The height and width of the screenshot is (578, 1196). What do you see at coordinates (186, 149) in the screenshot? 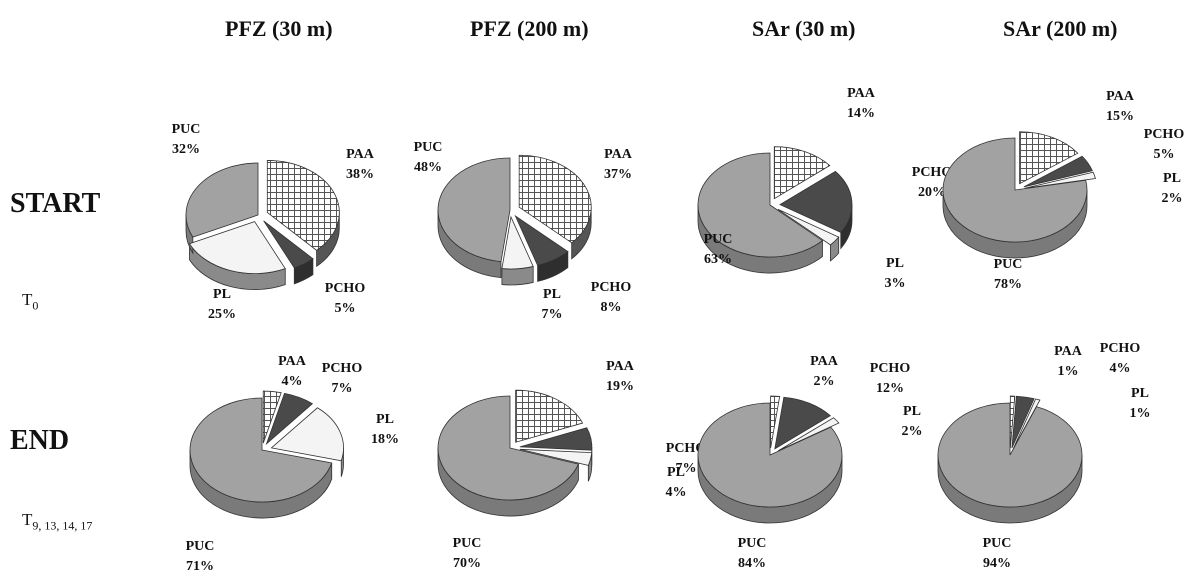
I see `slice-value-puc: 32%` at bounding box center [186, 149].